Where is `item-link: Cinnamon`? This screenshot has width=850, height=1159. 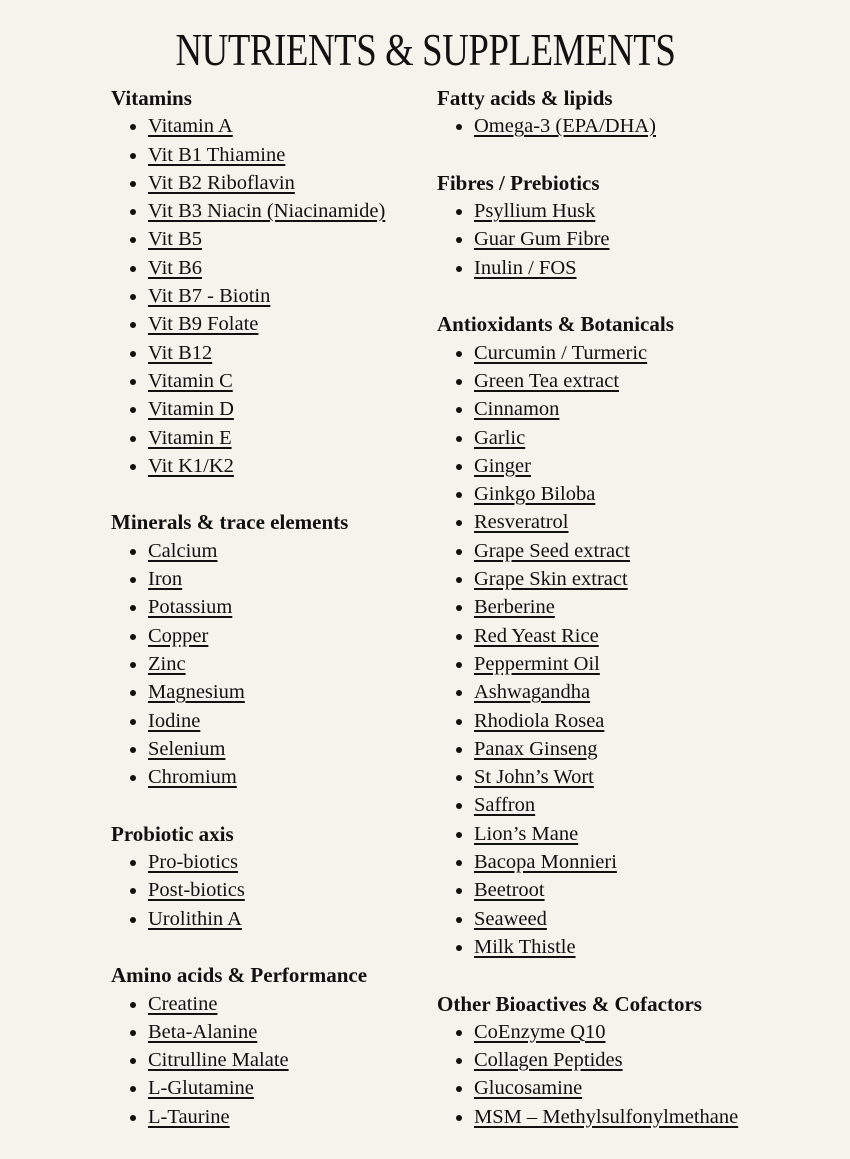 item-link: Cinnamon is located at coordinates (517, 409).